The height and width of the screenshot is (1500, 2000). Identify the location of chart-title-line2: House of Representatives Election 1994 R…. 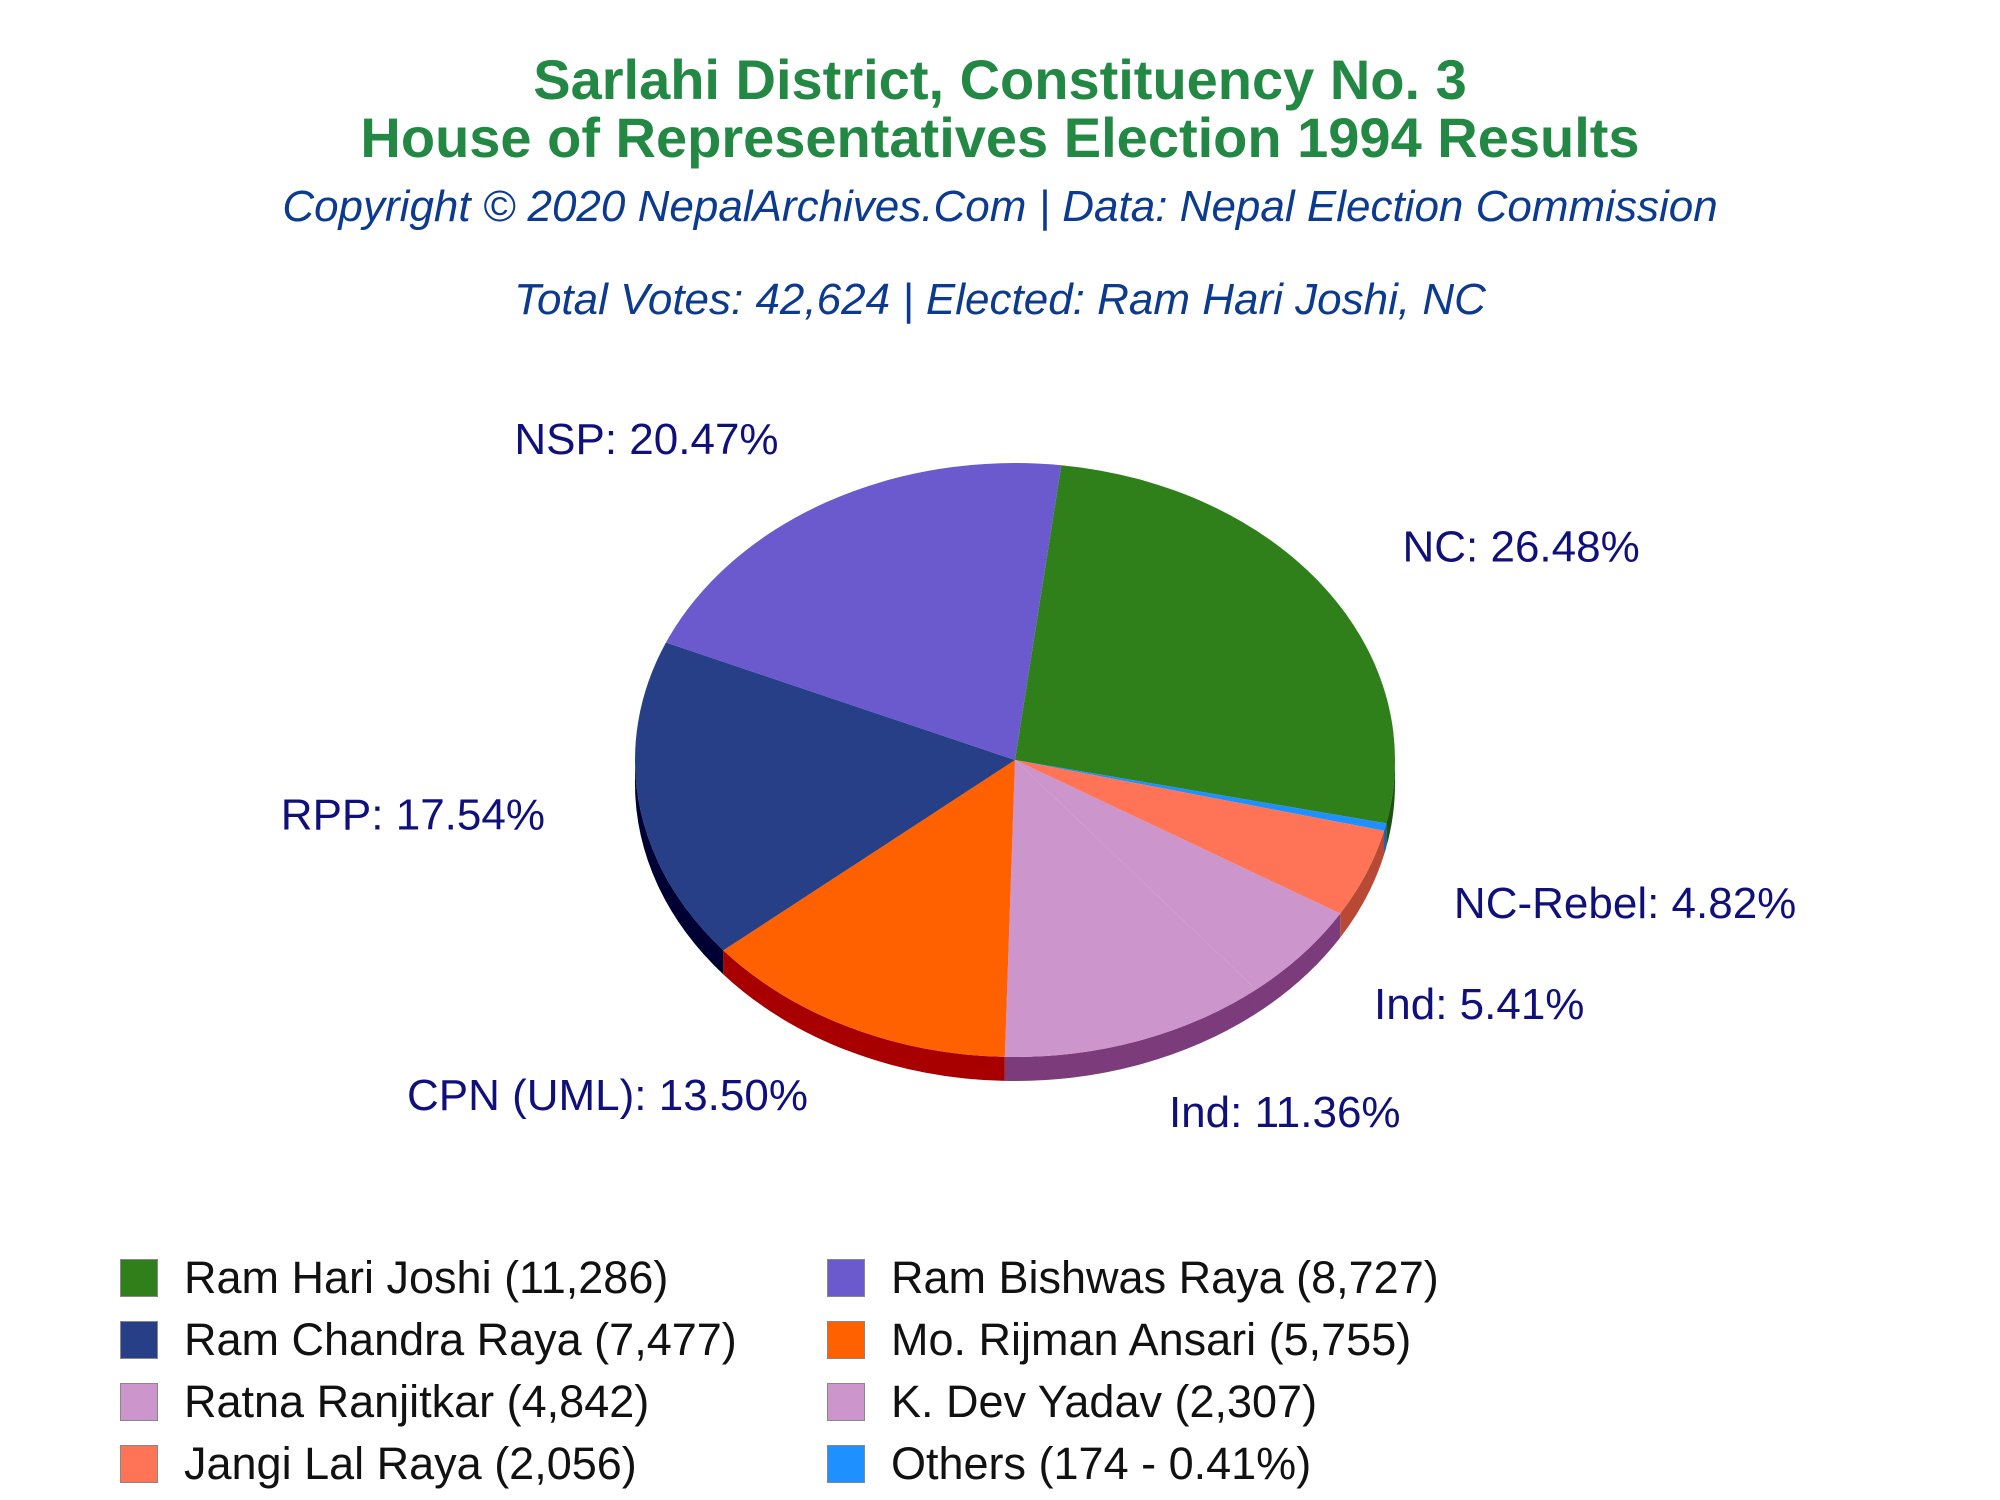
(1000, 137).